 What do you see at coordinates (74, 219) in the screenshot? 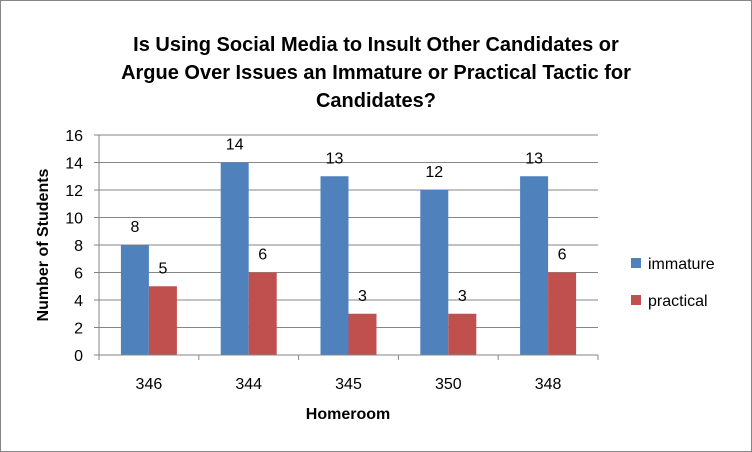
I see `y-tick-label: 10` at bounding box center [74, 219].